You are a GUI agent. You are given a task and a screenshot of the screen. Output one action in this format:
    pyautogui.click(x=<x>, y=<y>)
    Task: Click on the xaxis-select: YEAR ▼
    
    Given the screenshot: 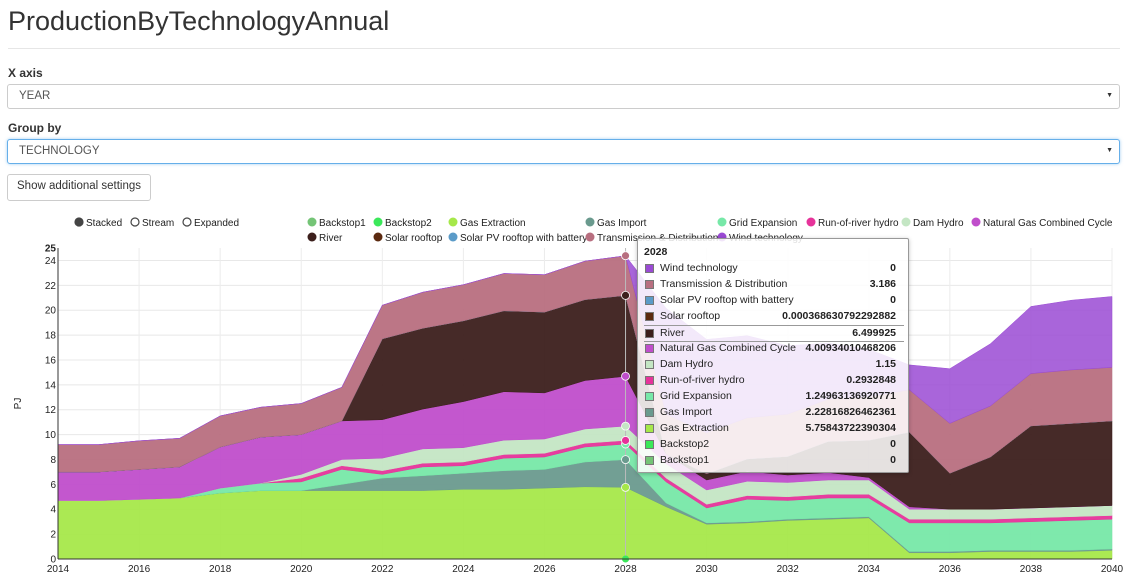 What is the action you would take?
    pyautogui.click(x=563, y=96)
    